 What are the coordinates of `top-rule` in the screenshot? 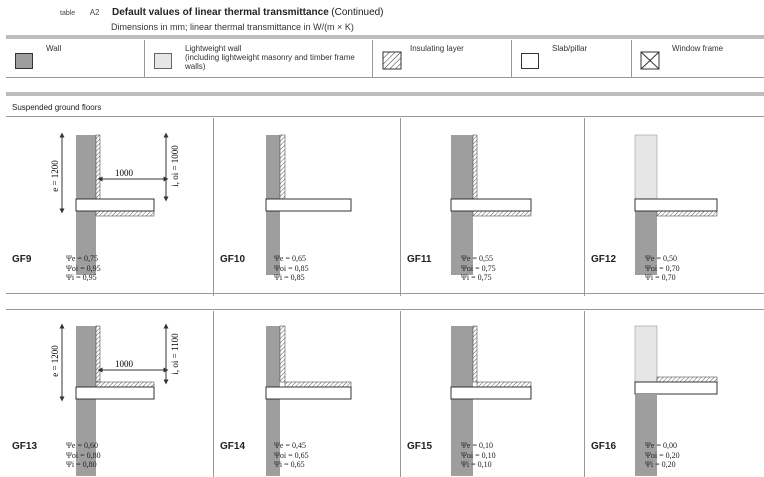 It's located at (385, 37).